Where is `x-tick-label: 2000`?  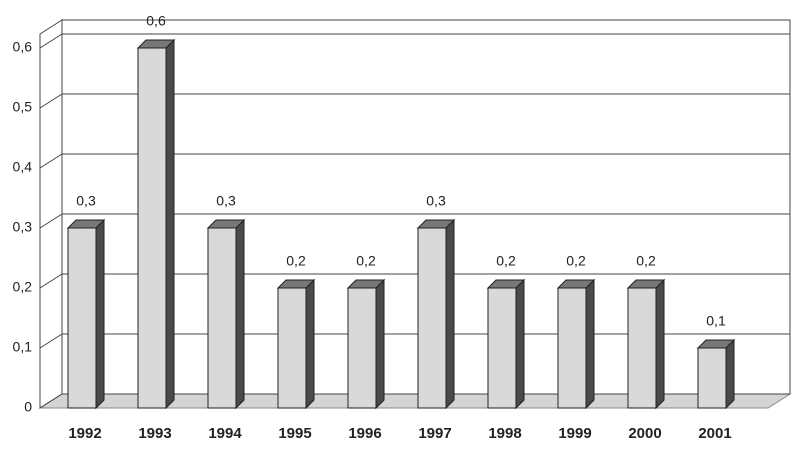 x-tick-label: 2000 is located at coordinates (644, 433).